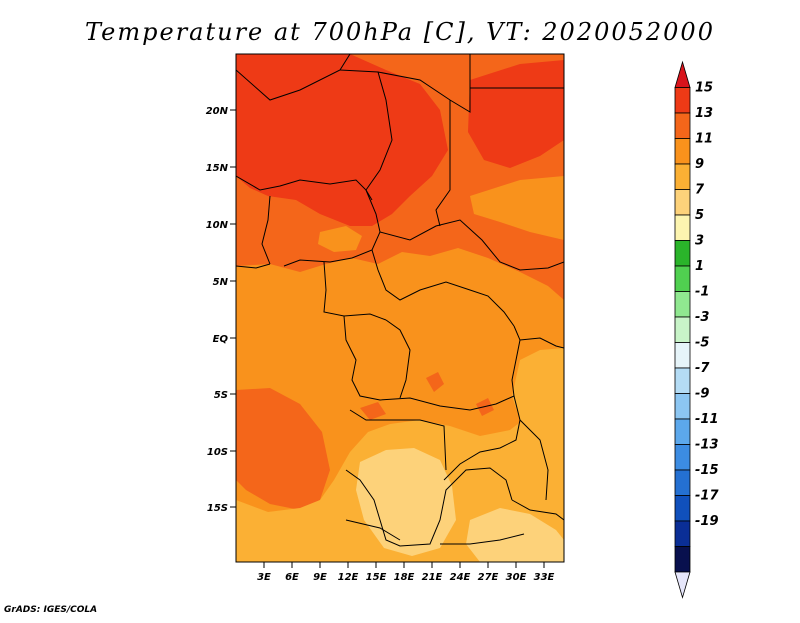  Describe the element at coordinates (702, 292) in the screenshot. I see `colorbar-label: -1` at that location.